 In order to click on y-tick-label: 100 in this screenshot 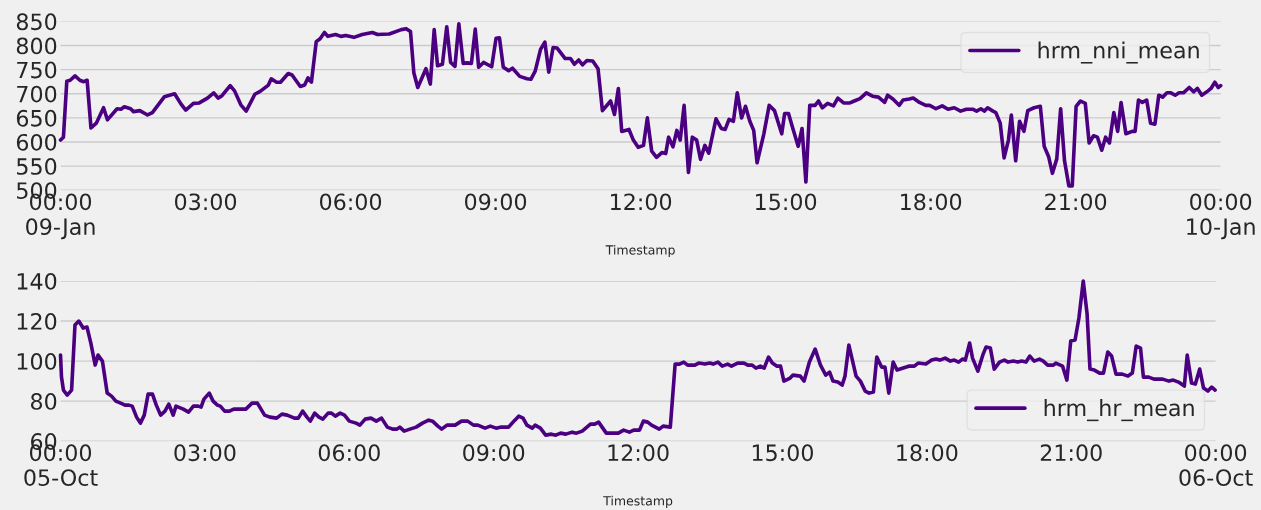, I will do `click(37, 361)`.